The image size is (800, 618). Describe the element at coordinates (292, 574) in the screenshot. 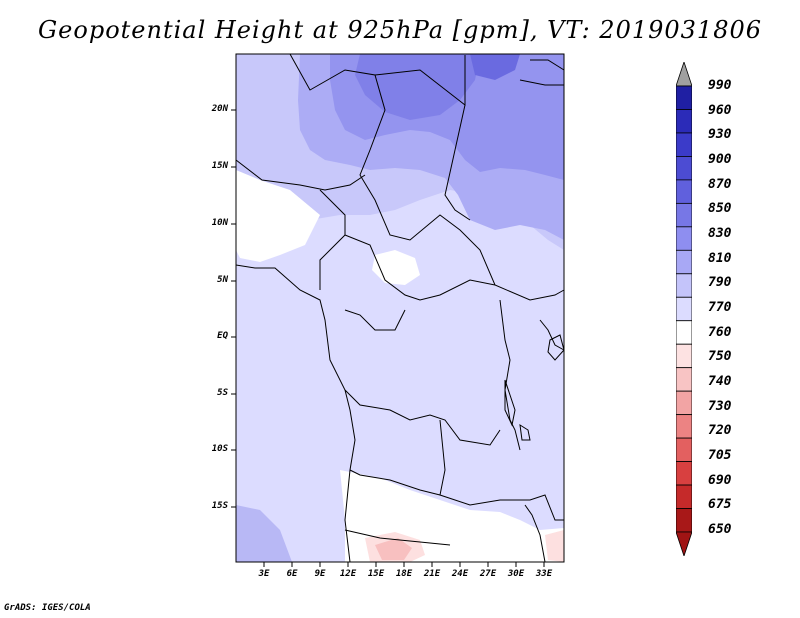

I see `lon-label: 6E` at that location.